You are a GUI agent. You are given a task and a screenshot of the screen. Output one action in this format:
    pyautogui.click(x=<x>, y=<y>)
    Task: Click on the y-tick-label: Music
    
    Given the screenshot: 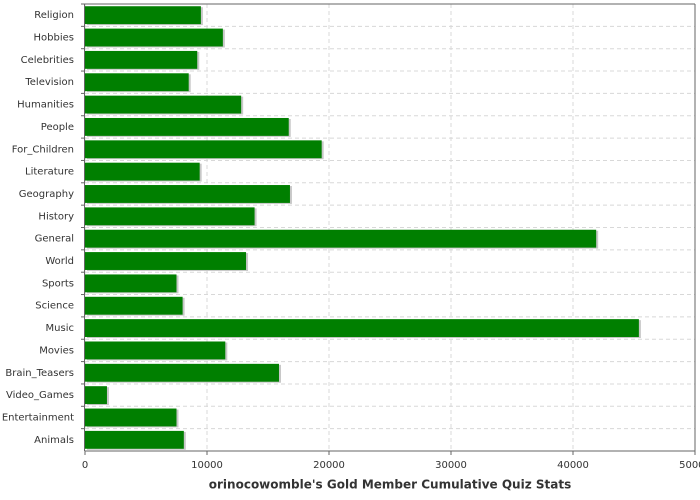 What is the action you would take?
    pyautogui.click(x=60, y=328)
    